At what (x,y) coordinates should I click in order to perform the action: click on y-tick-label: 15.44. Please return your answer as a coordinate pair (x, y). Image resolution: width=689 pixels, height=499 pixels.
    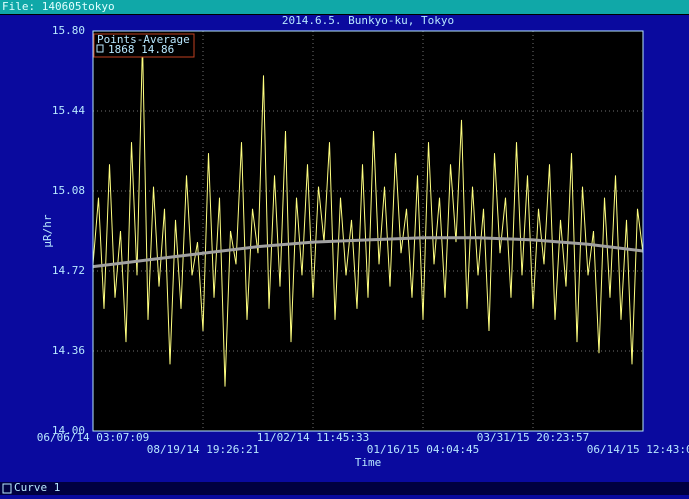
    Looking at the image, I should click on (68, 110).